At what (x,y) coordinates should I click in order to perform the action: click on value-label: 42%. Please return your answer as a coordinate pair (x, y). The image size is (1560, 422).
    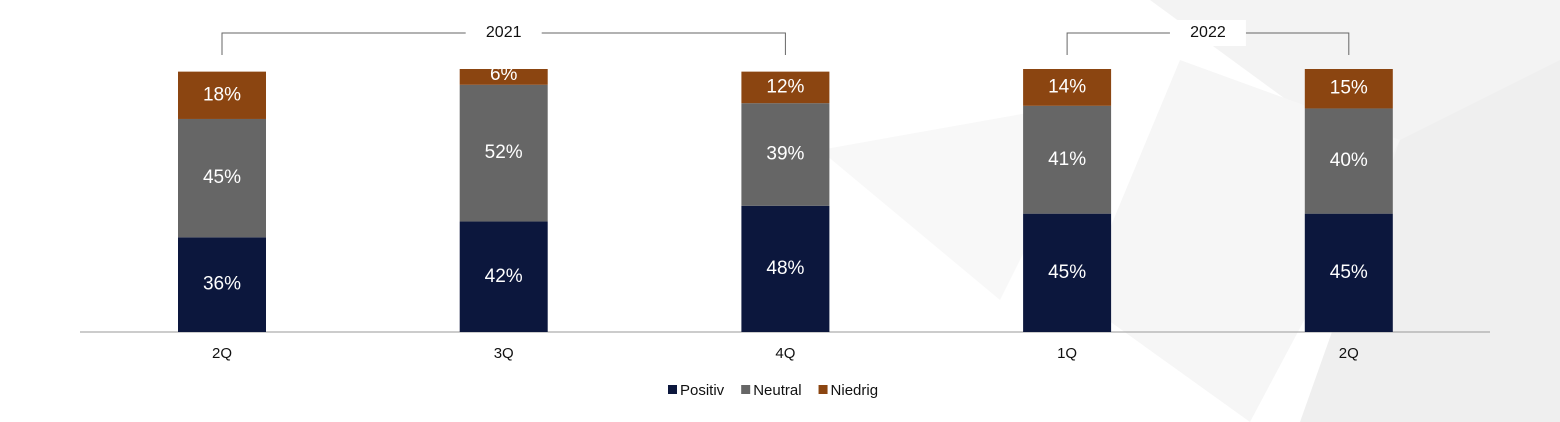
    Looking at the image, I should click on (504, 276).